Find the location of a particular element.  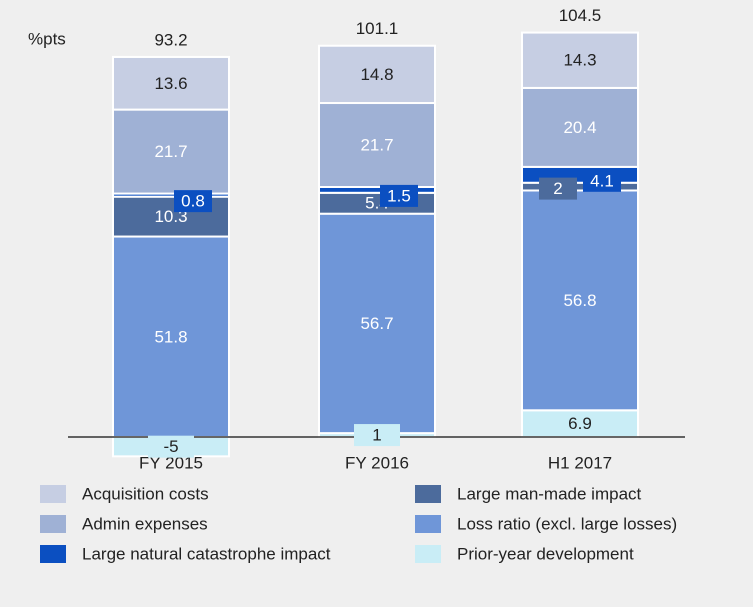

value-label: 1 is located at coordinates (376, 435).